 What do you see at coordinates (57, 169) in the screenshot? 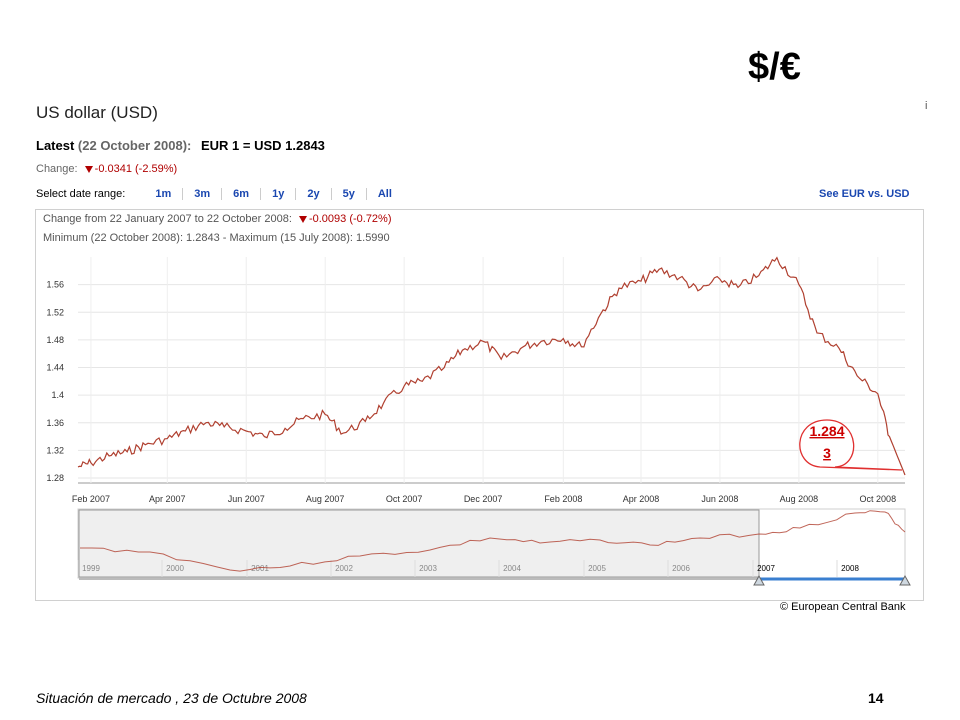
I see `change-label: Change:` at bounding box center [57, 169].